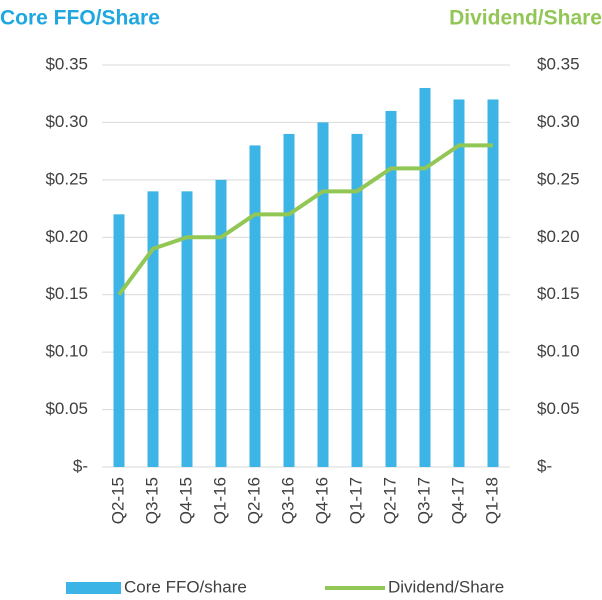 Image resolution: width=602 pixels, height=600 pixels. What do you see at coordinates (423, 500) in the screenshot?
I see `x-tick-label: Q3-17` at bounding box center [423, 500].